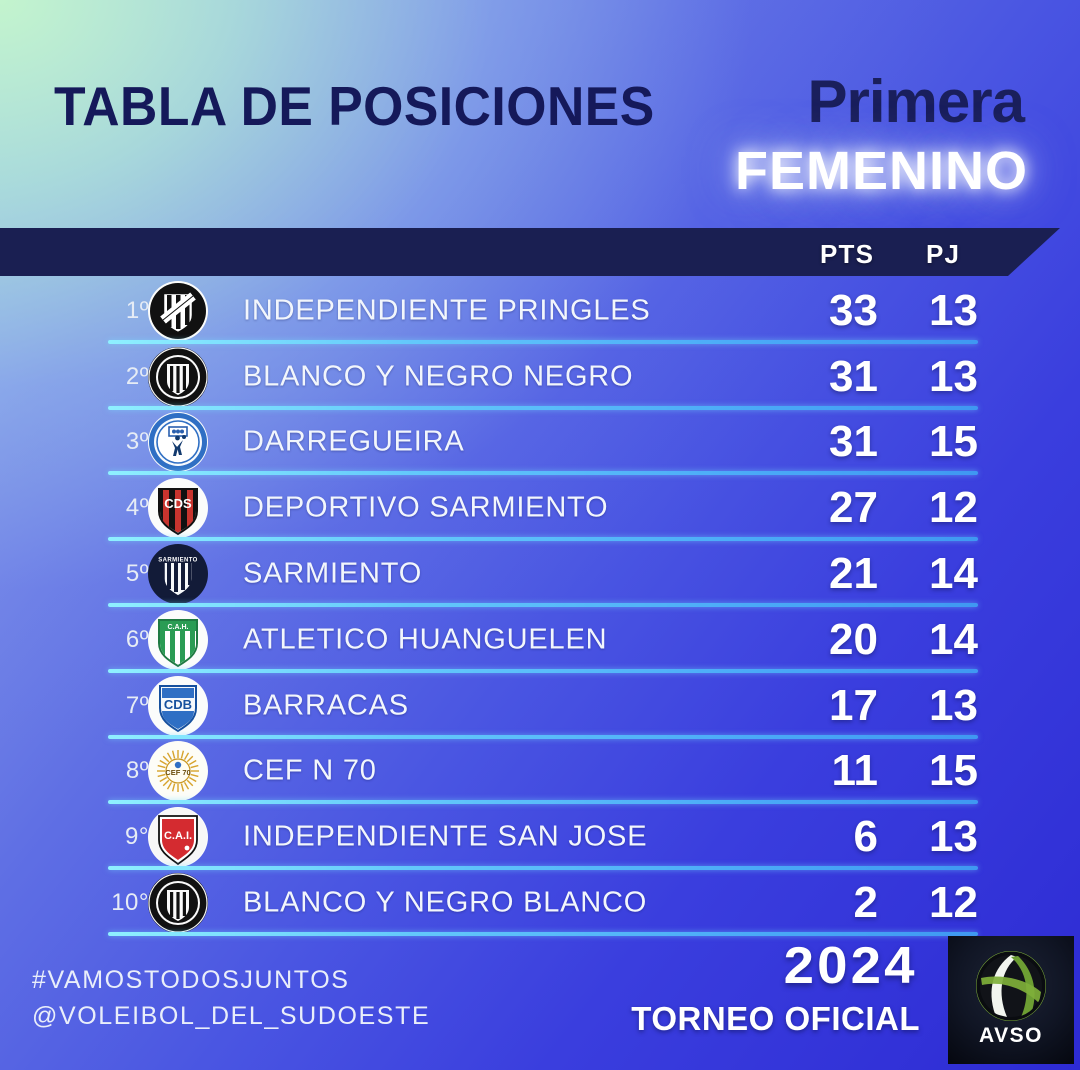 The width and height of the screenshot is (1080, 1070). Describe the element at coordinates (426, 507) in the screenshot. I see `team-name: DEPORTIVO SARMIENTO` at that location.